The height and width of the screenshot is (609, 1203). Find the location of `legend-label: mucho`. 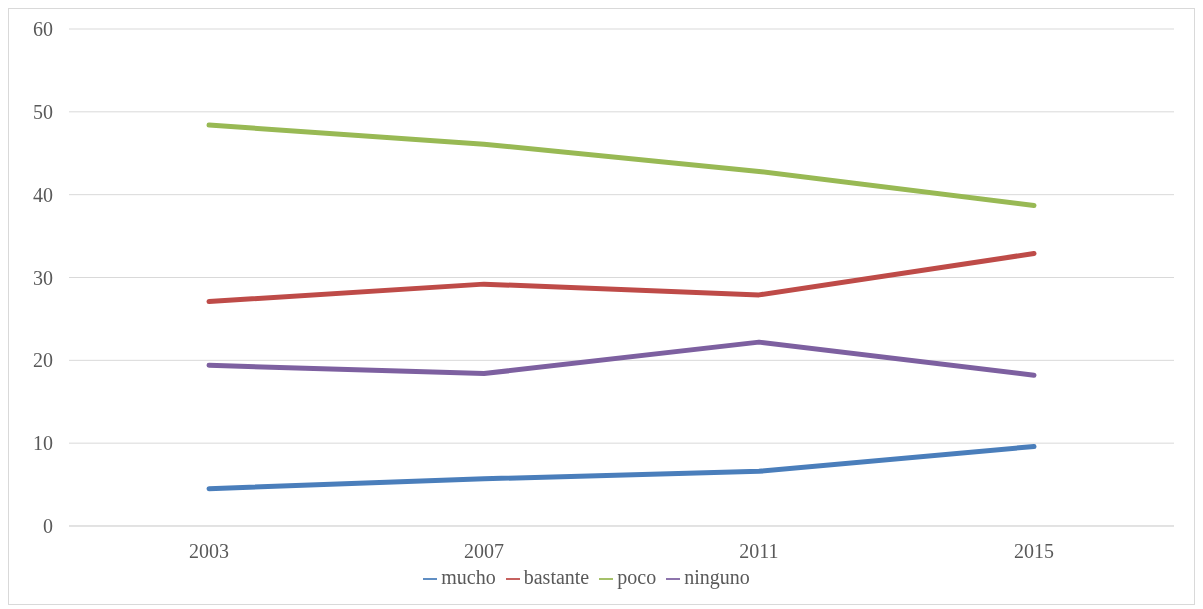

legend-label: mucho is located at coordinates (468, 577).